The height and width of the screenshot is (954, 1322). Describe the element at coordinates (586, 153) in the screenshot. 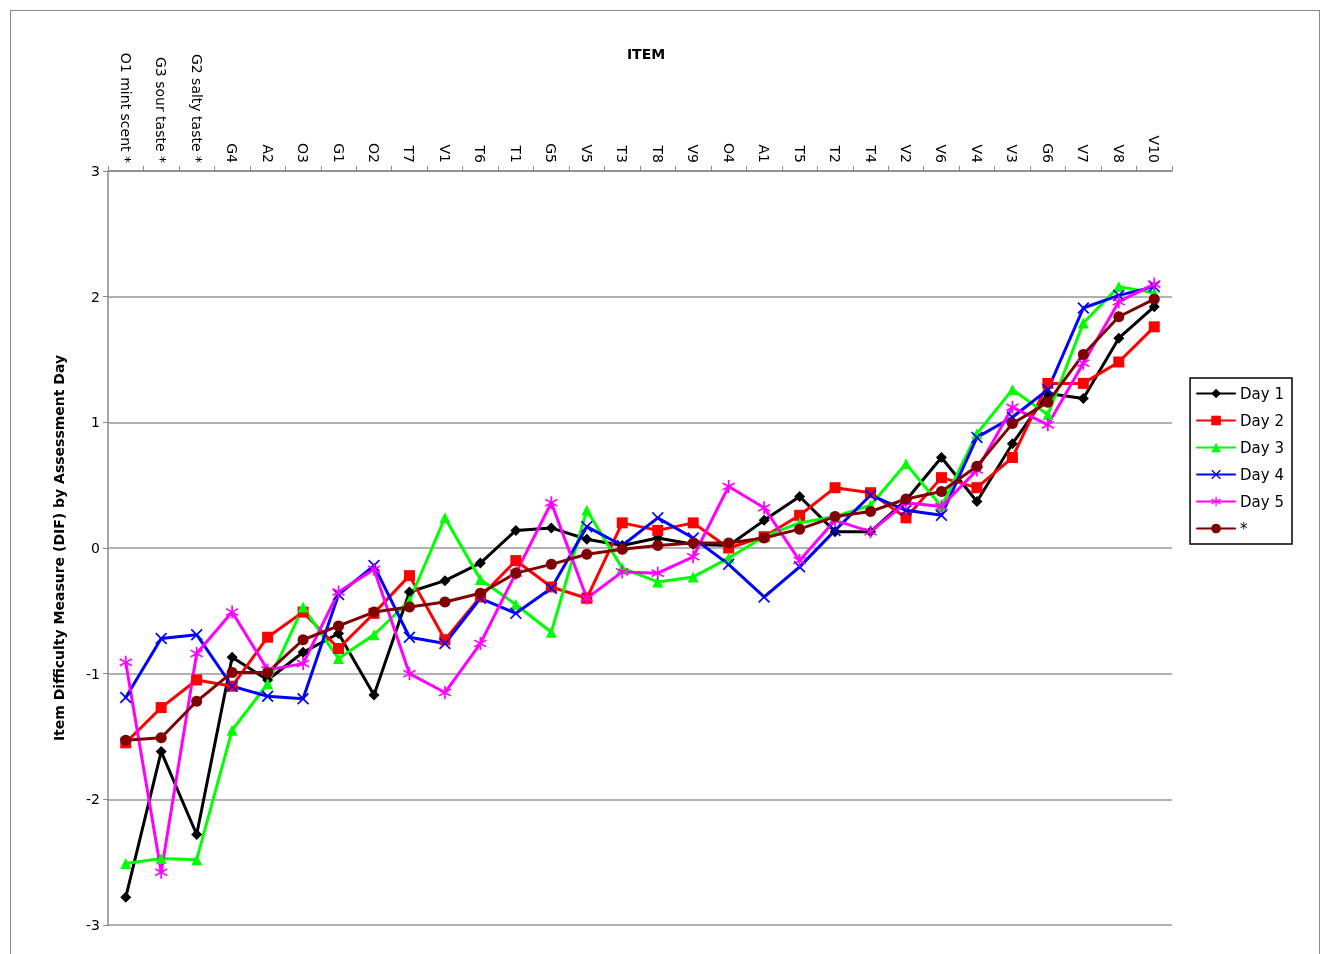

I see `x-tick-label: V5` at that location.